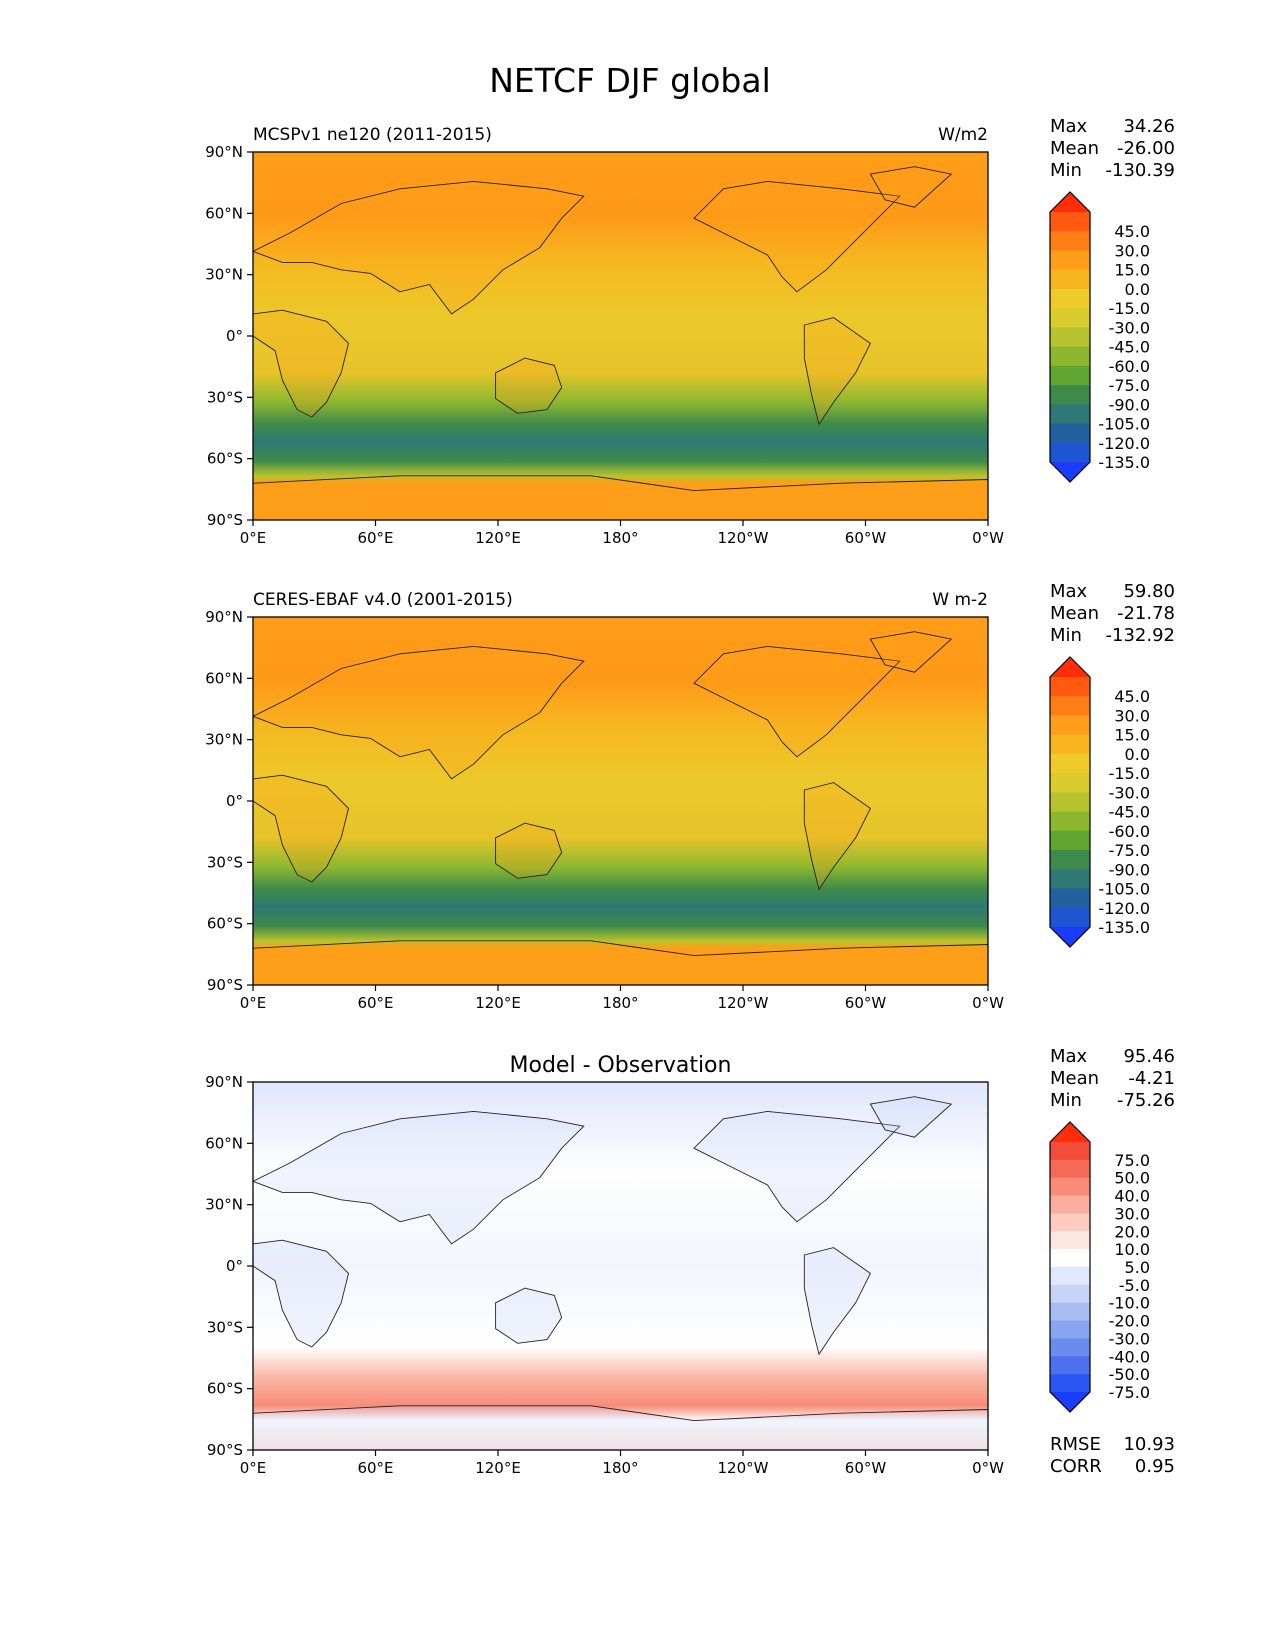 The width and height of the screenshot is (1275, 1650). Describe the element at coordinates (1069, 126) in the screenshot. I see `stat-label: Max` at that location.